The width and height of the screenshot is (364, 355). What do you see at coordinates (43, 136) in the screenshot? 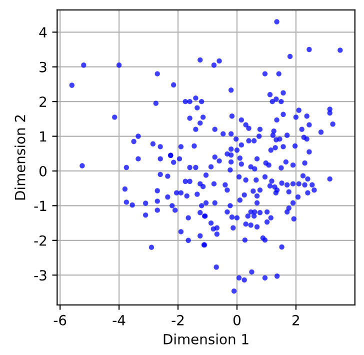
I see `y-tick-label: 1` at bounding box center [43, 136].